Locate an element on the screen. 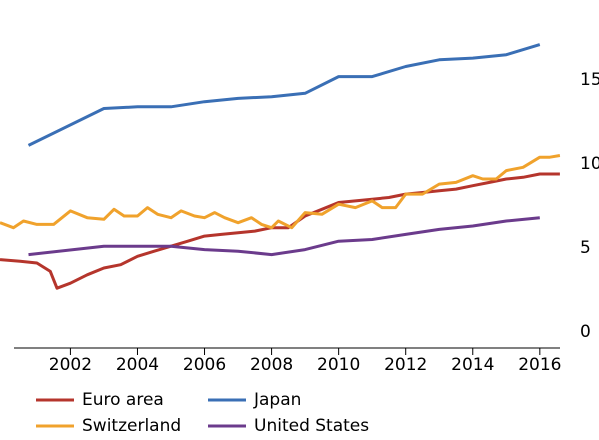 The height and width of the screenshot is (440, 599). line-series is located at coordinates (284, 236).